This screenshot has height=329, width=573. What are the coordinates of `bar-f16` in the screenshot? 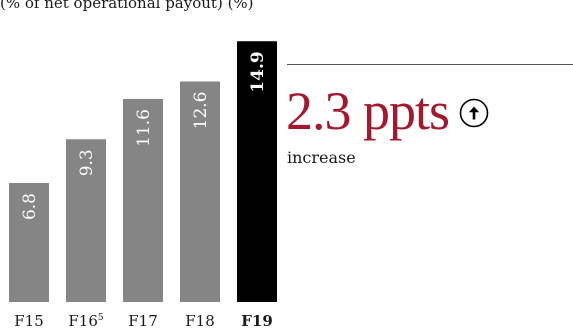 It's located at (86, 220).